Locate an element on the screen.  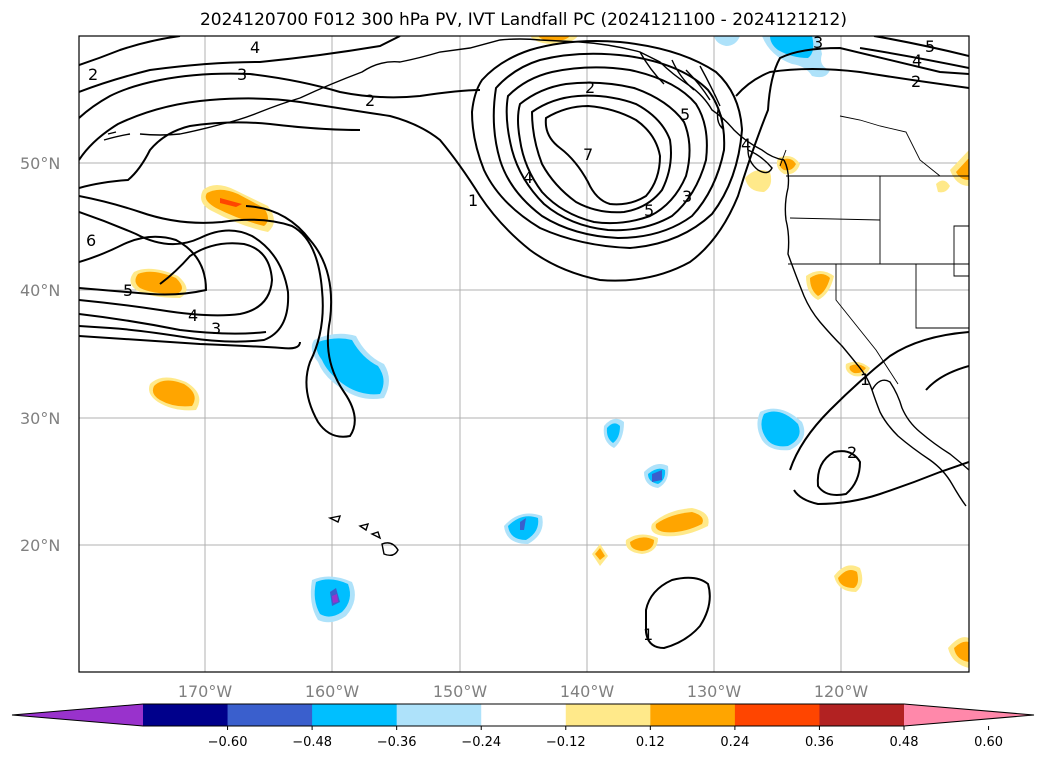
colorbar-extend-high is located at coordinates (969, 715).